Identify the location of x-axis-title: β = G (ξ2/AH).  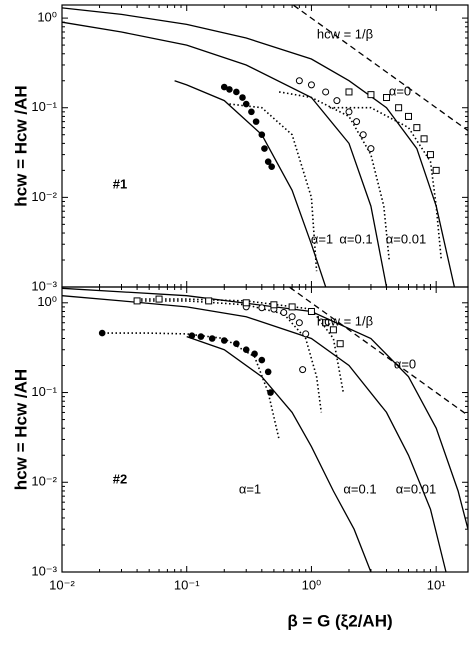
(339, 620).